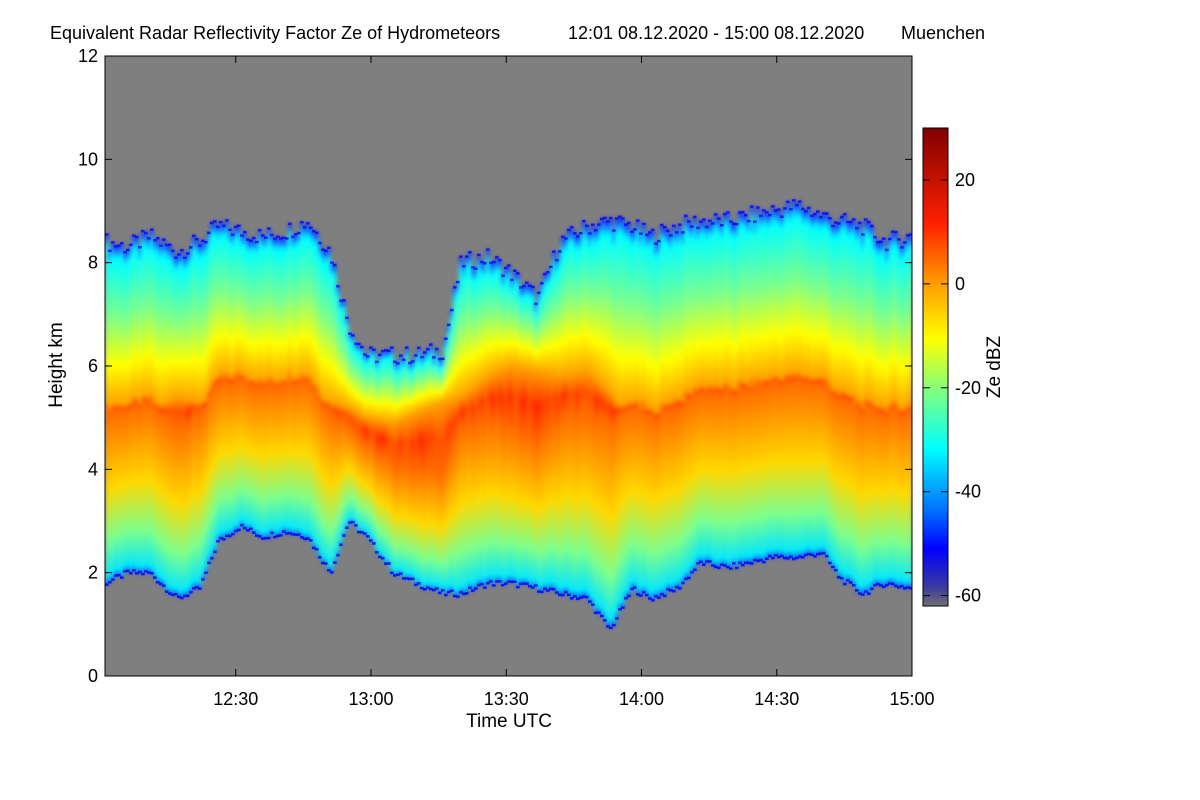 The image size is (1200, 800). What do you see at coordinates (716, 33) in the screenshot?
I see `chart-time-range: 12:01 08.12.2020 - 15:00 08.12.2020` at bounding box center [716, 33].